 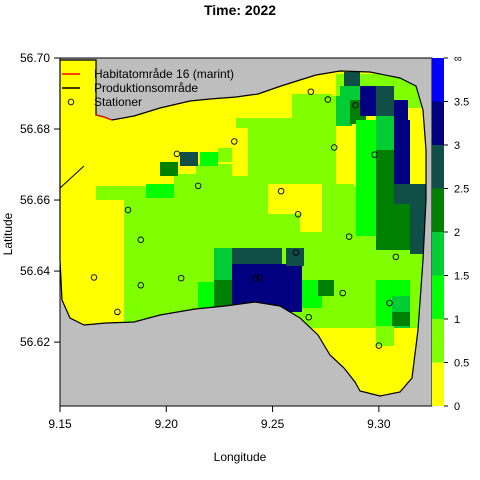 I want to click on x-tick-label: 9.20, so click(x=167, y=424).